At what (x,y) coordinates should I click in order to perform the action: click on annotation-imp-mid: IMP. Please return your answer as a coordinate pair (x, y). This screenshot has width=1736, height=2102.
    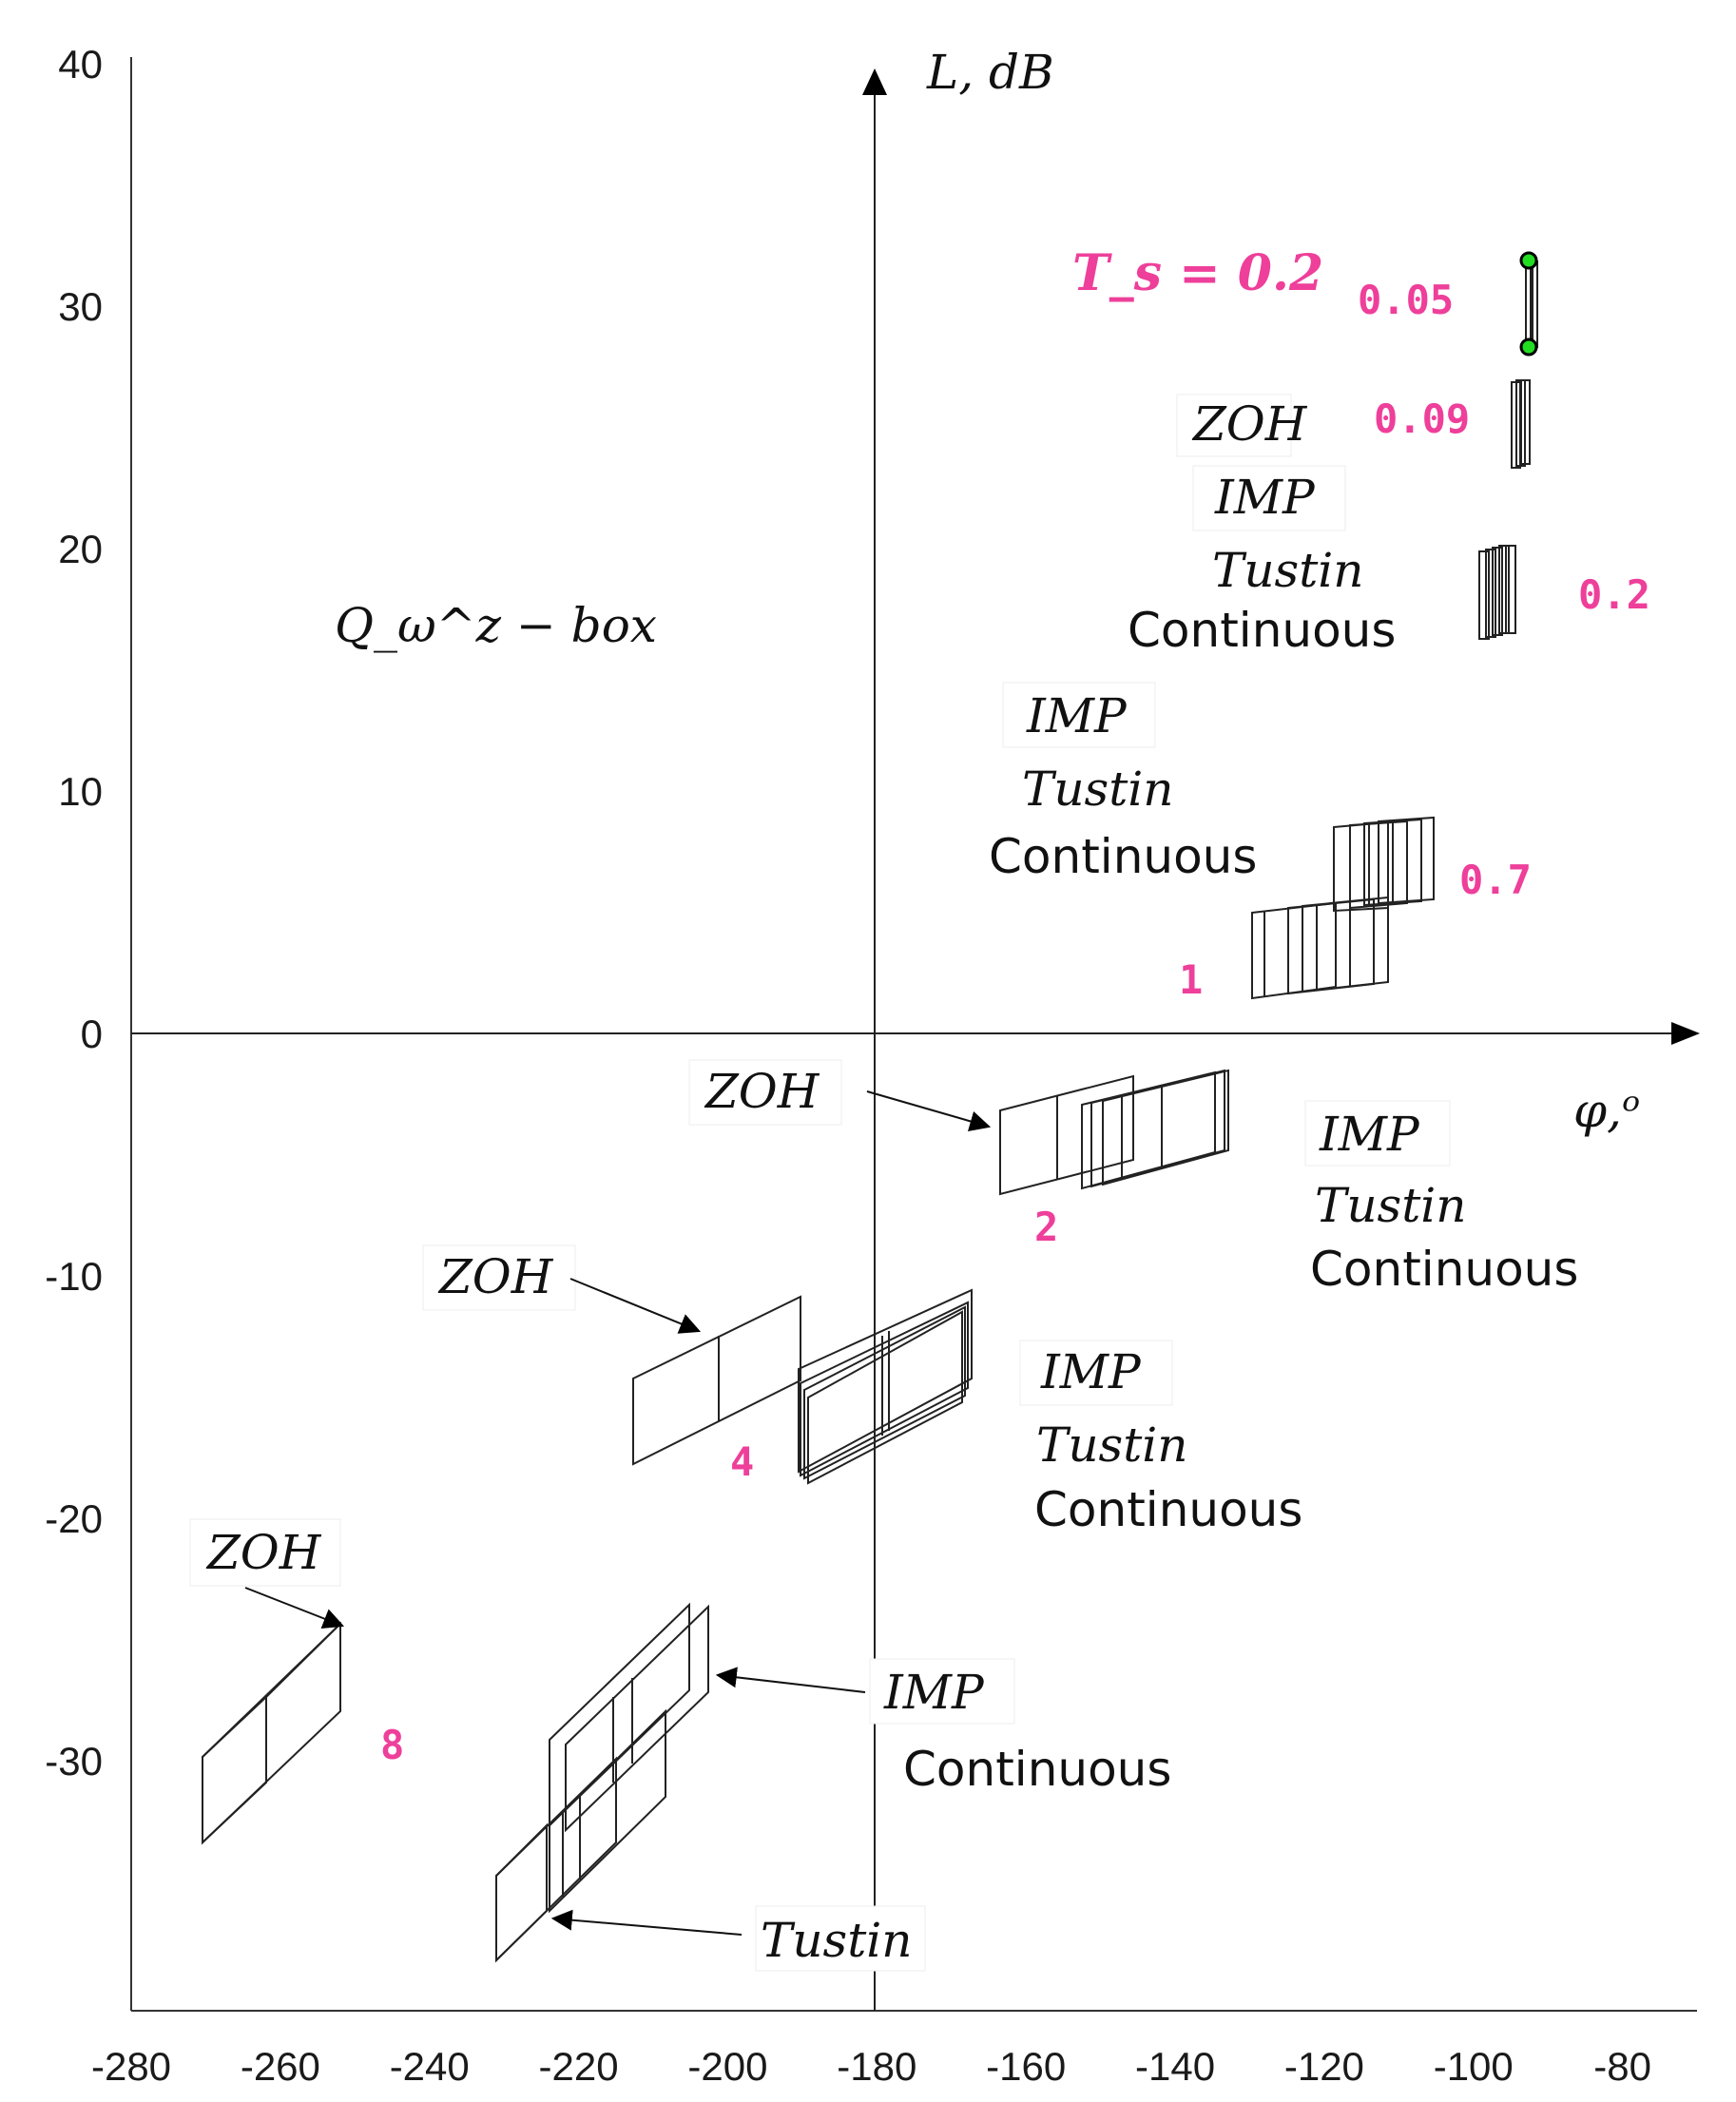
    Looking at the image, I should click on (1077, 715).